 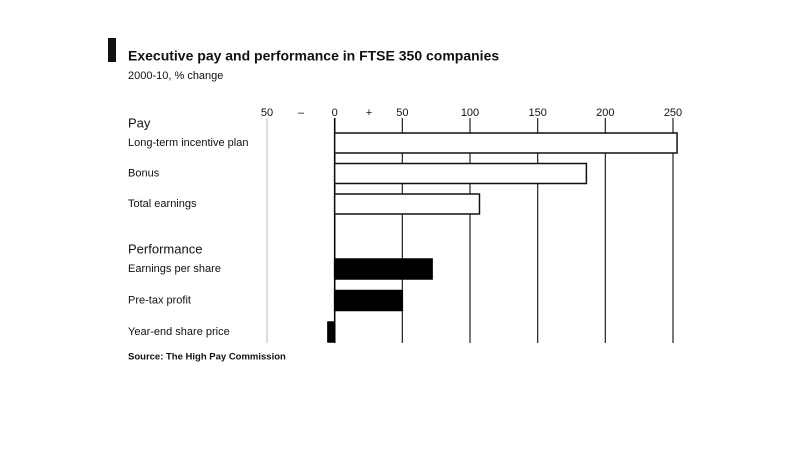 What do you see at coordinates (188, 143) in the screenshot?
I see `category-label: Long-term incentive plan` at bounding box center [188, 143].